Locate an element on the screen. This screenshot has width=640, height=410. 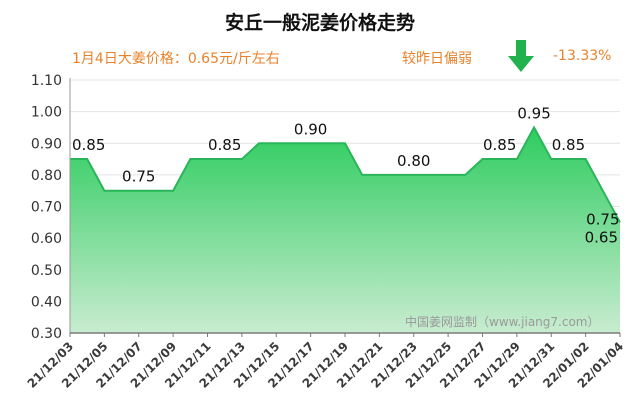
y-tick-label: 1.10 is located at coordinates (46, 81).